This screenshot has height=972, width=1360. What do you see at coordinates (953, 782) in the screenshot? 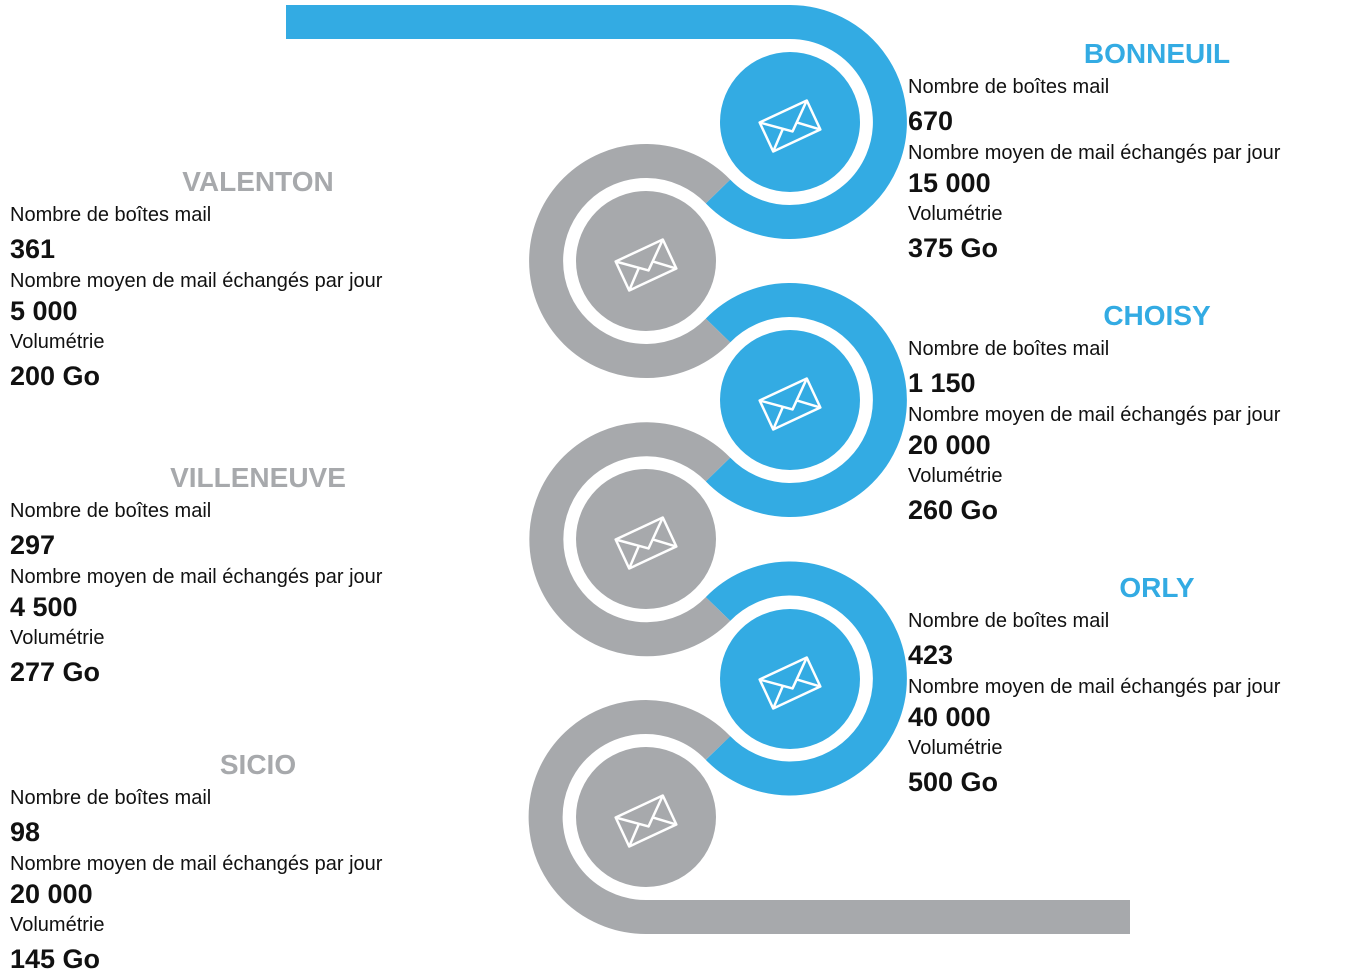
I see `stat-value: 500 Go` at bounding box center [953, 782].